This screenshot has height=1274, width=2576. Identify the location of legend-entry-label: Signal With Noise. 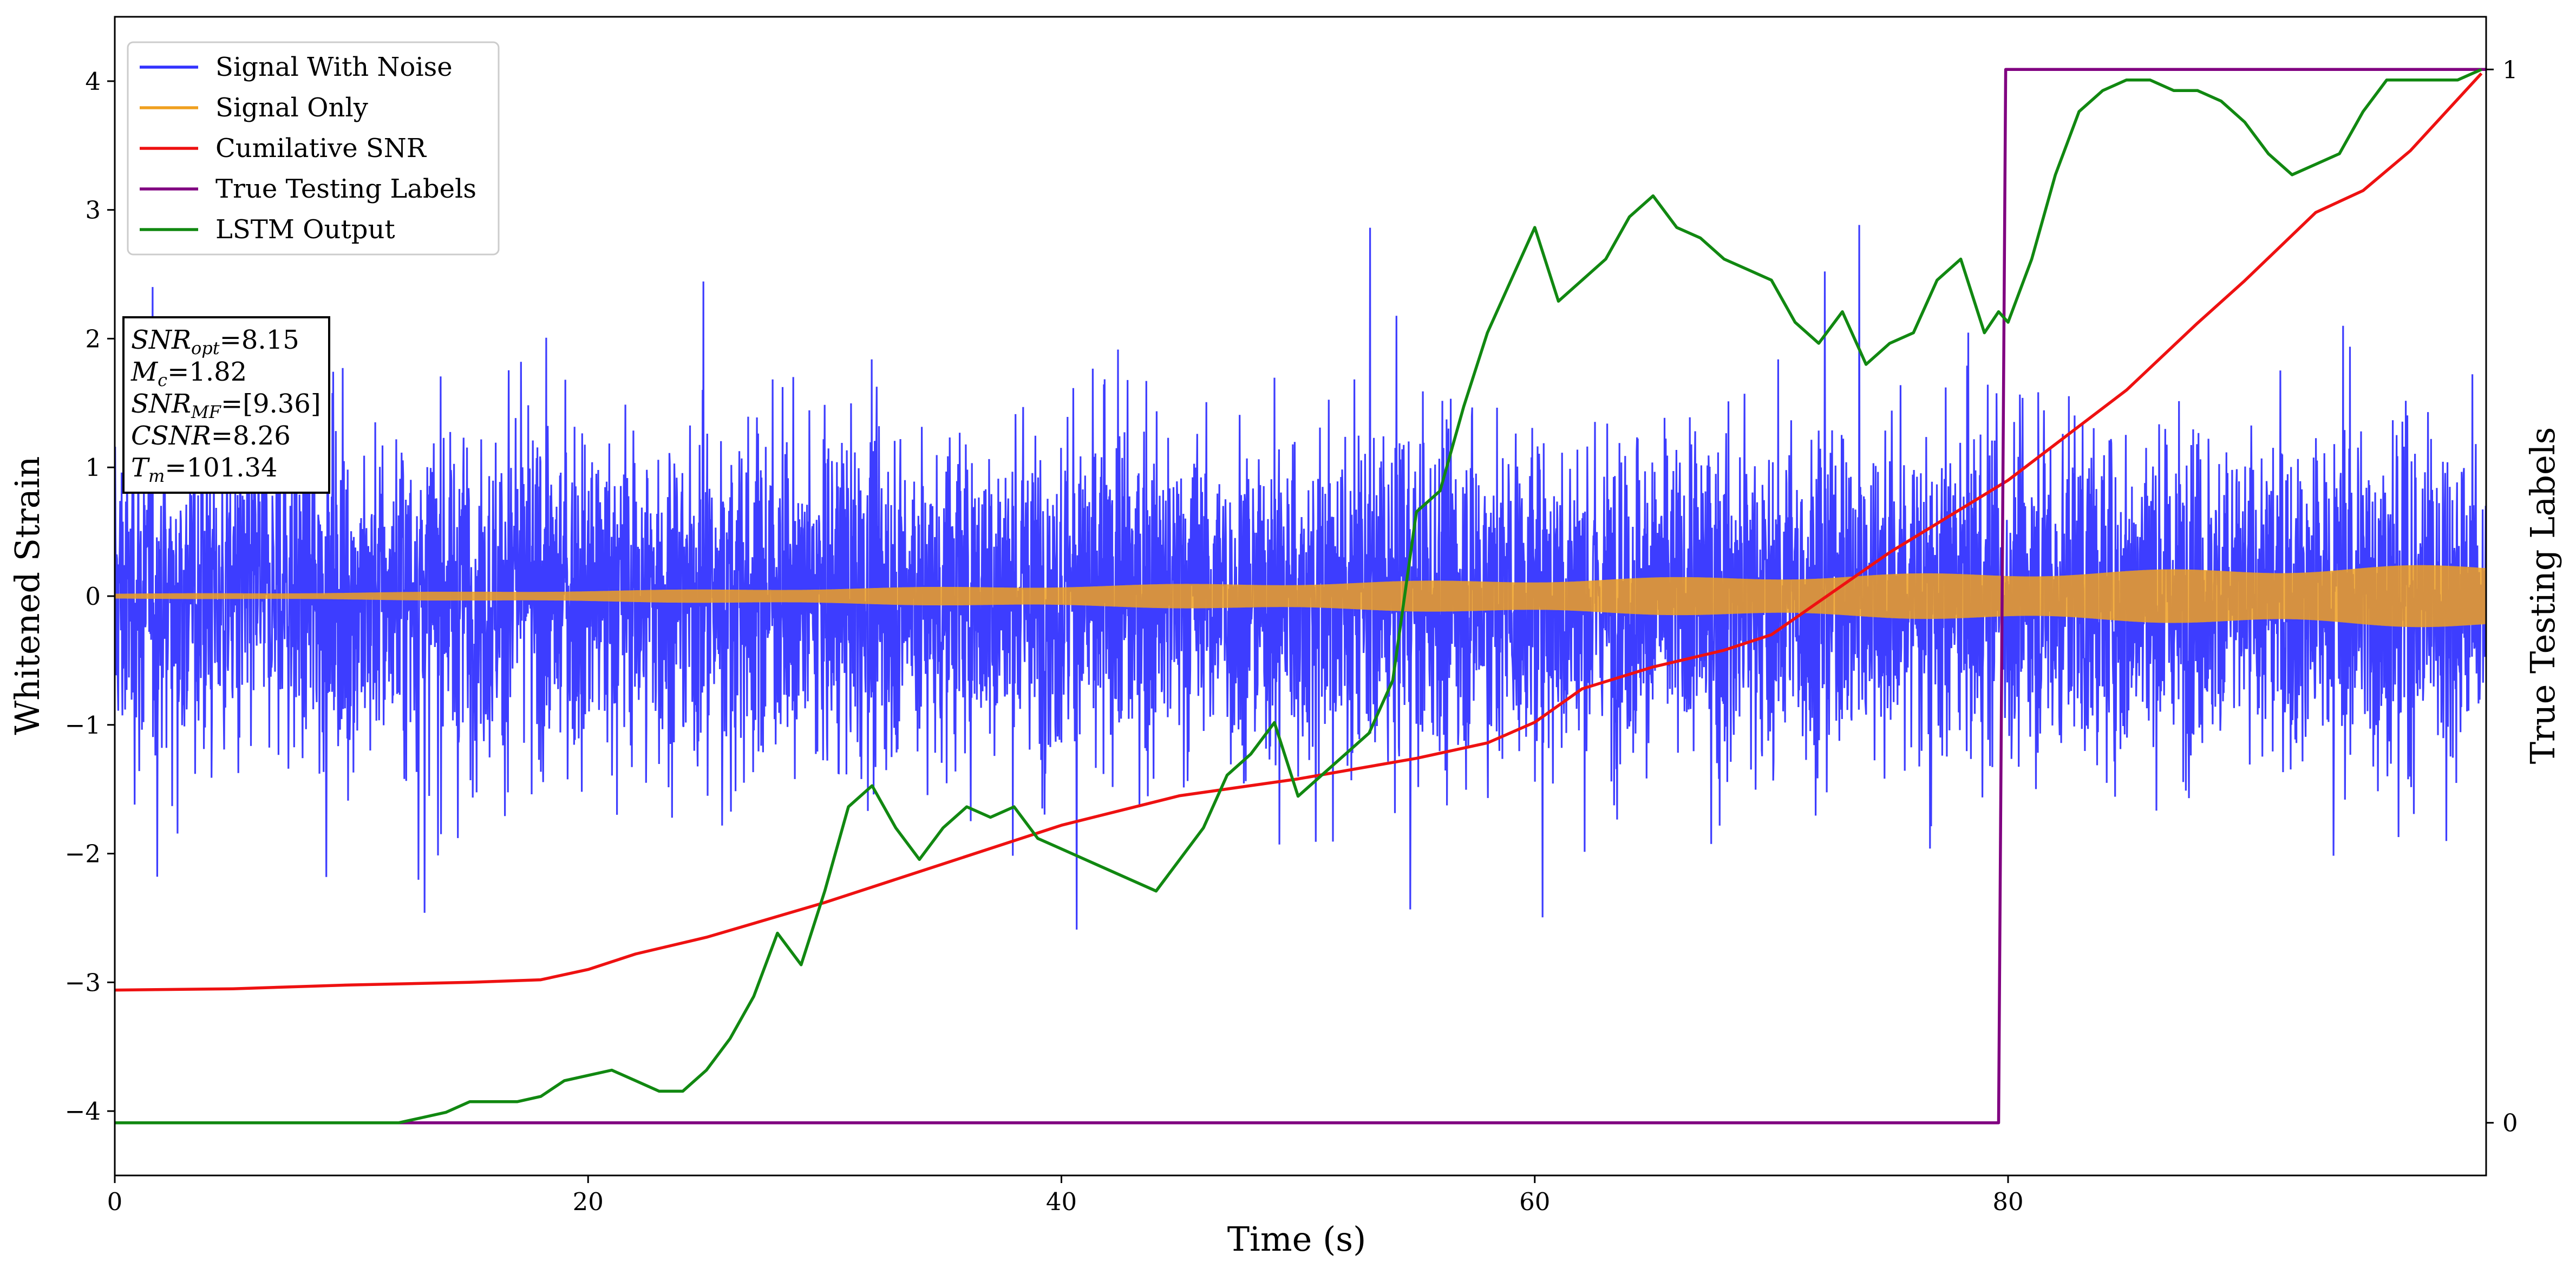
(334, 67).